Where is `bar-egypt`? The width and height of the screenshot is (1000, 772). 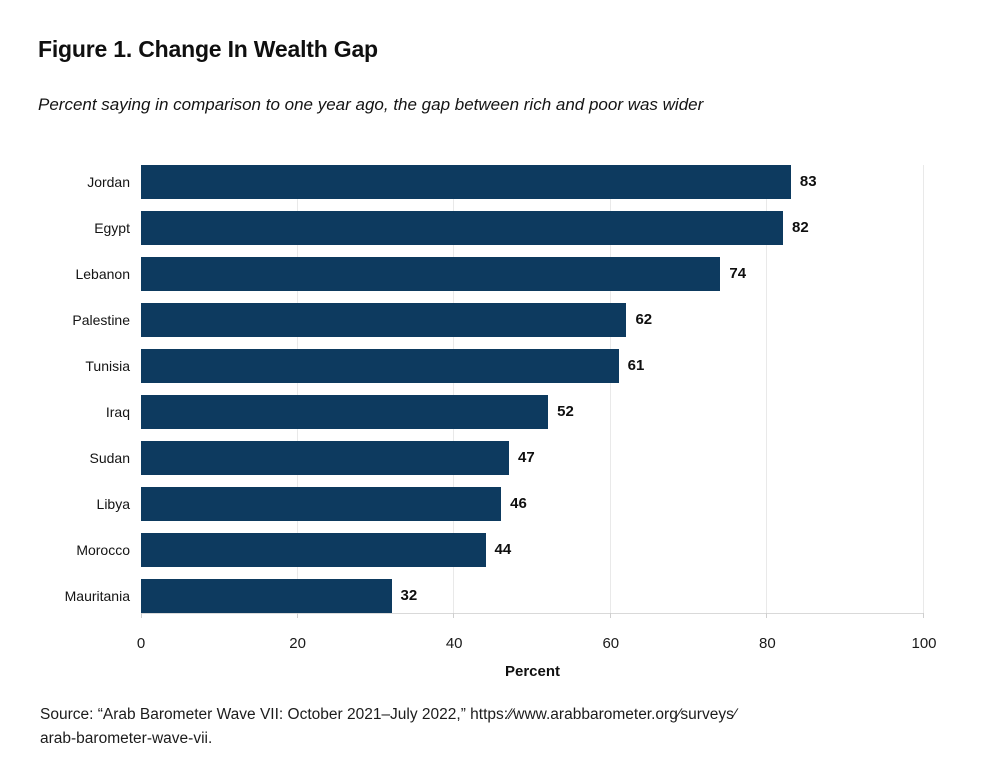
bar-egypt is located at coordinates (462, 228).